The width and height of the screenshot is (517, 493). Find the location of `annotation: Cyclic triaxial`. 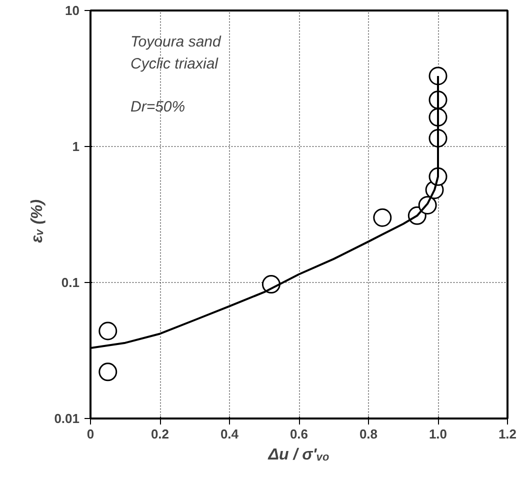

annotation: Cyclic triaxial is located at coordinates (174, 64).